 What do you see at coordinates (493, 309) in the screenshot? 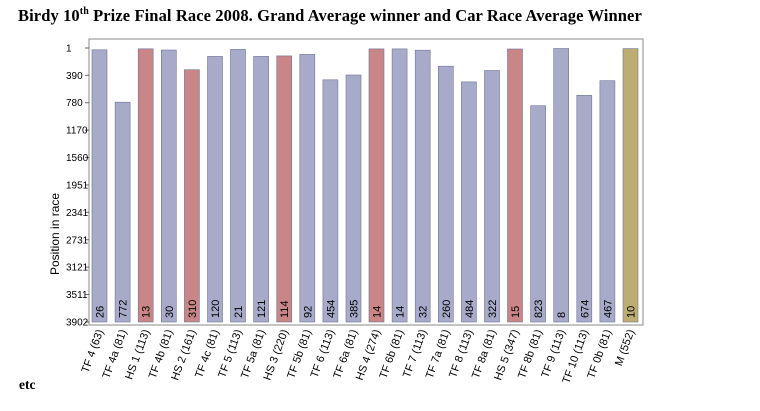
I see `bar-value-label: 322` at bounding box center [493, 309].